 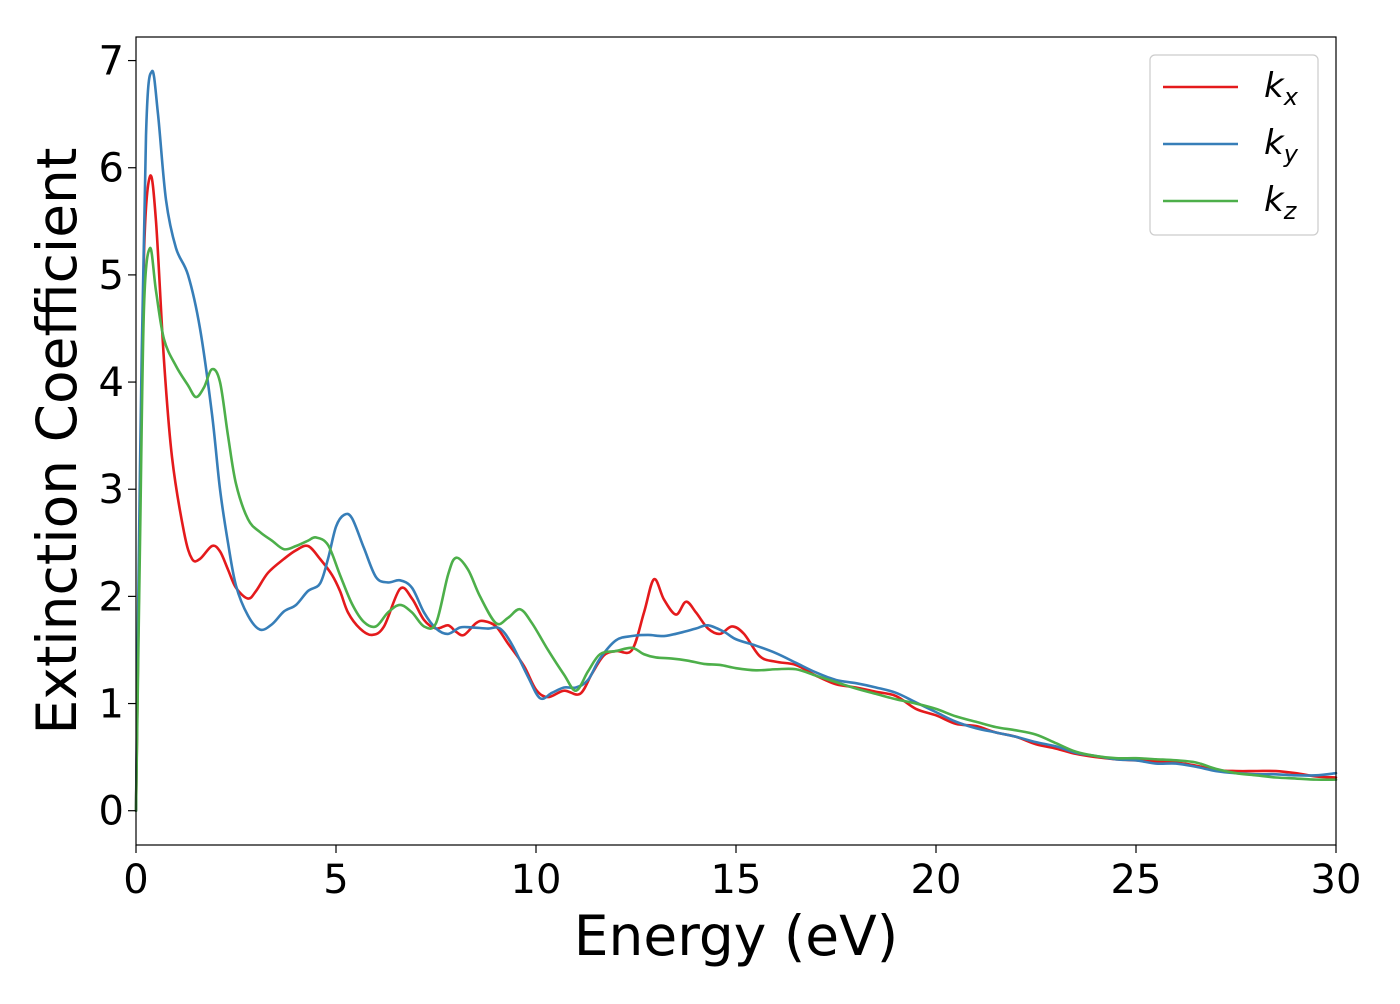 I want to click on x-tick-label: 0, so click(x=135, y=880).